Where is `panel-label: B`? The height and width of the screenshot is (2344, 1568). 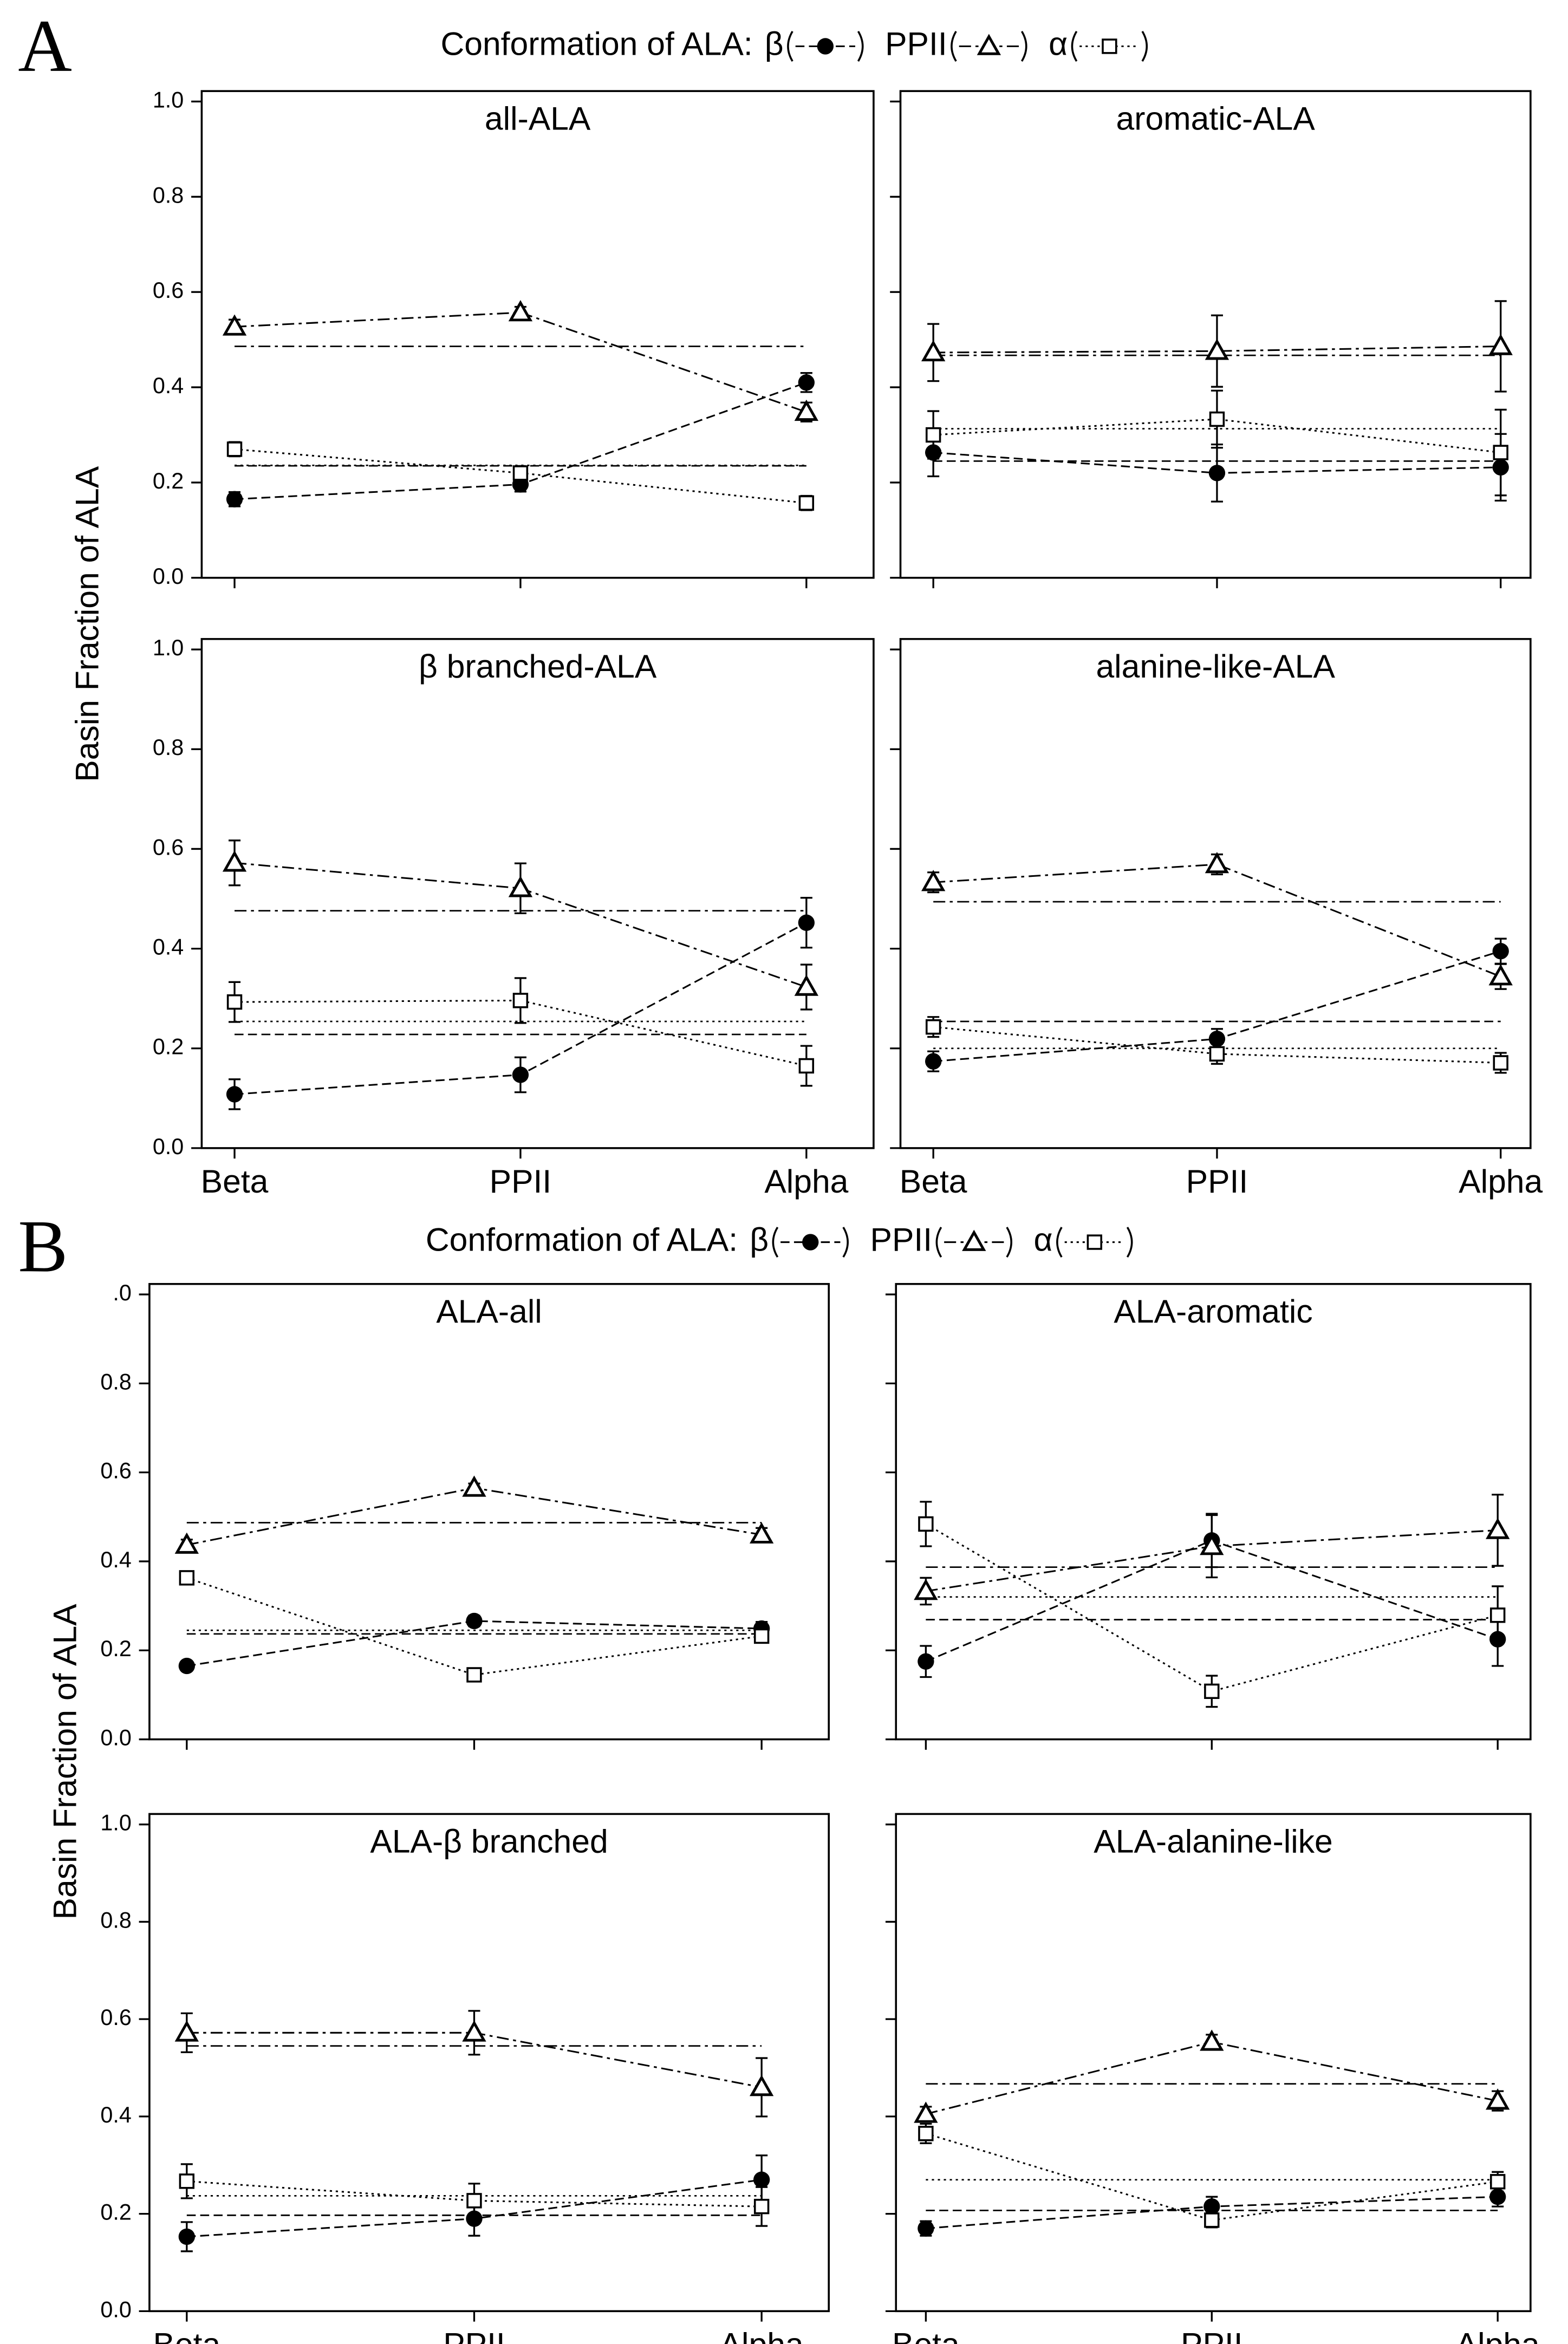 panel-label: B is located at coordinates (43, 1245).